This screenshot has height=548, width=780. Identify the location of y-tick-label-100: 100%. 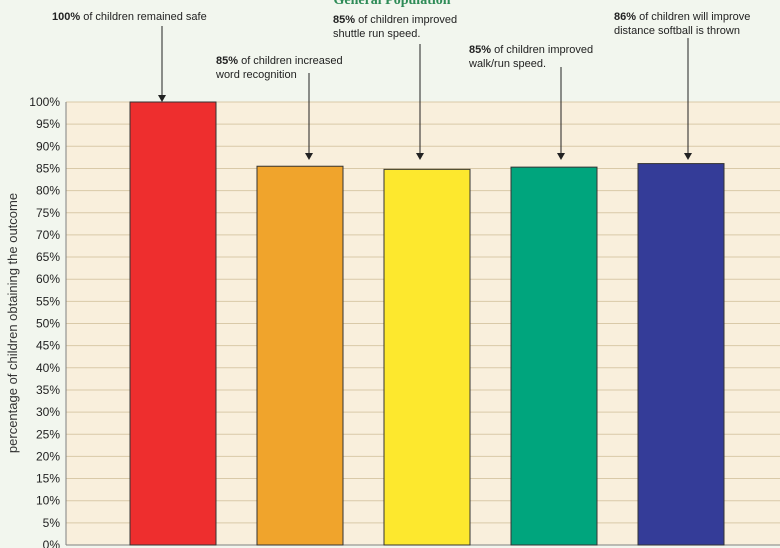
(44, 102).